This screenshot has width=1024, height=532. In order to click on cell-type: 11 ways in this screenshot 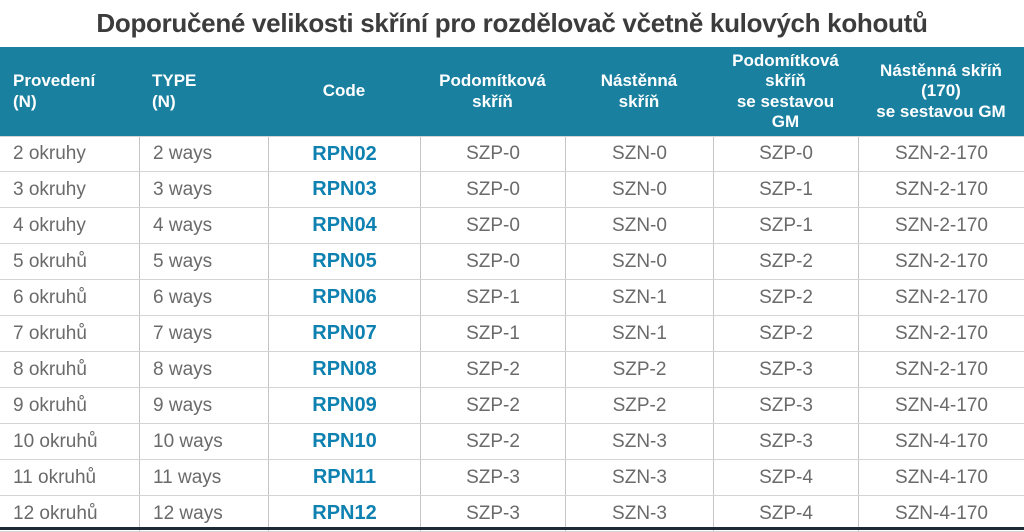, I will do `click(203, 477)`.